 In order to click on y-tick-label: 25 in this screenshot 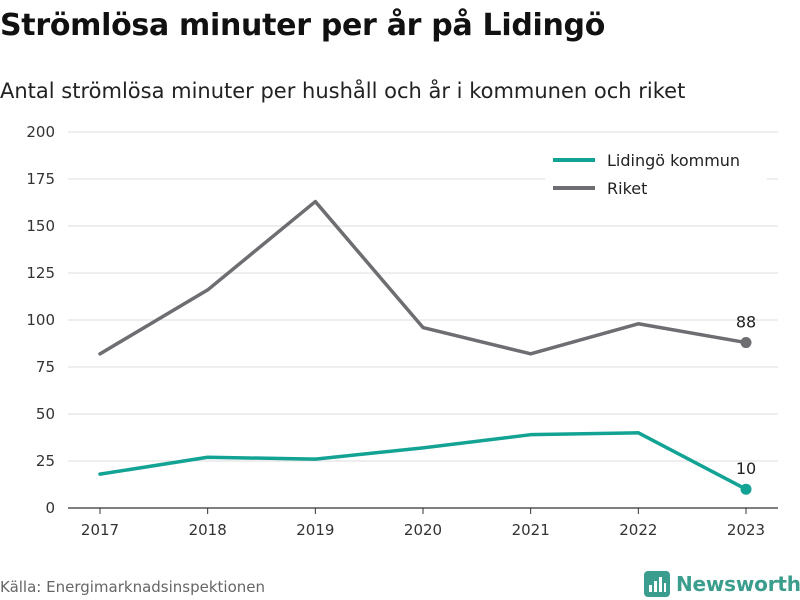, I will do `click(45, 461)`.